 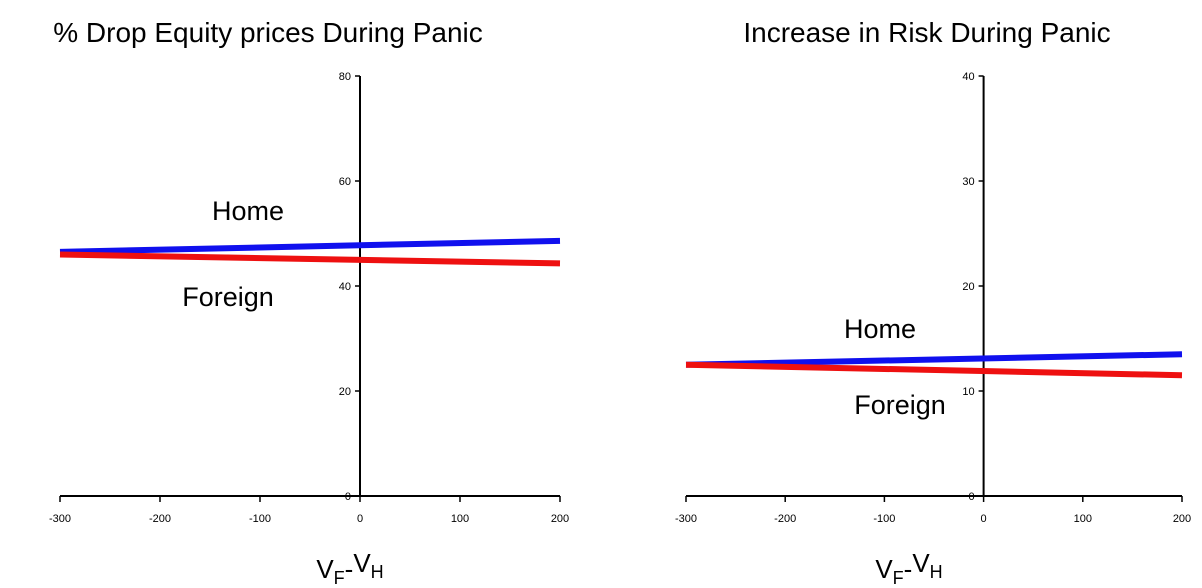 I want to click on y-tick-label: 60, so click(x=345, y=182).